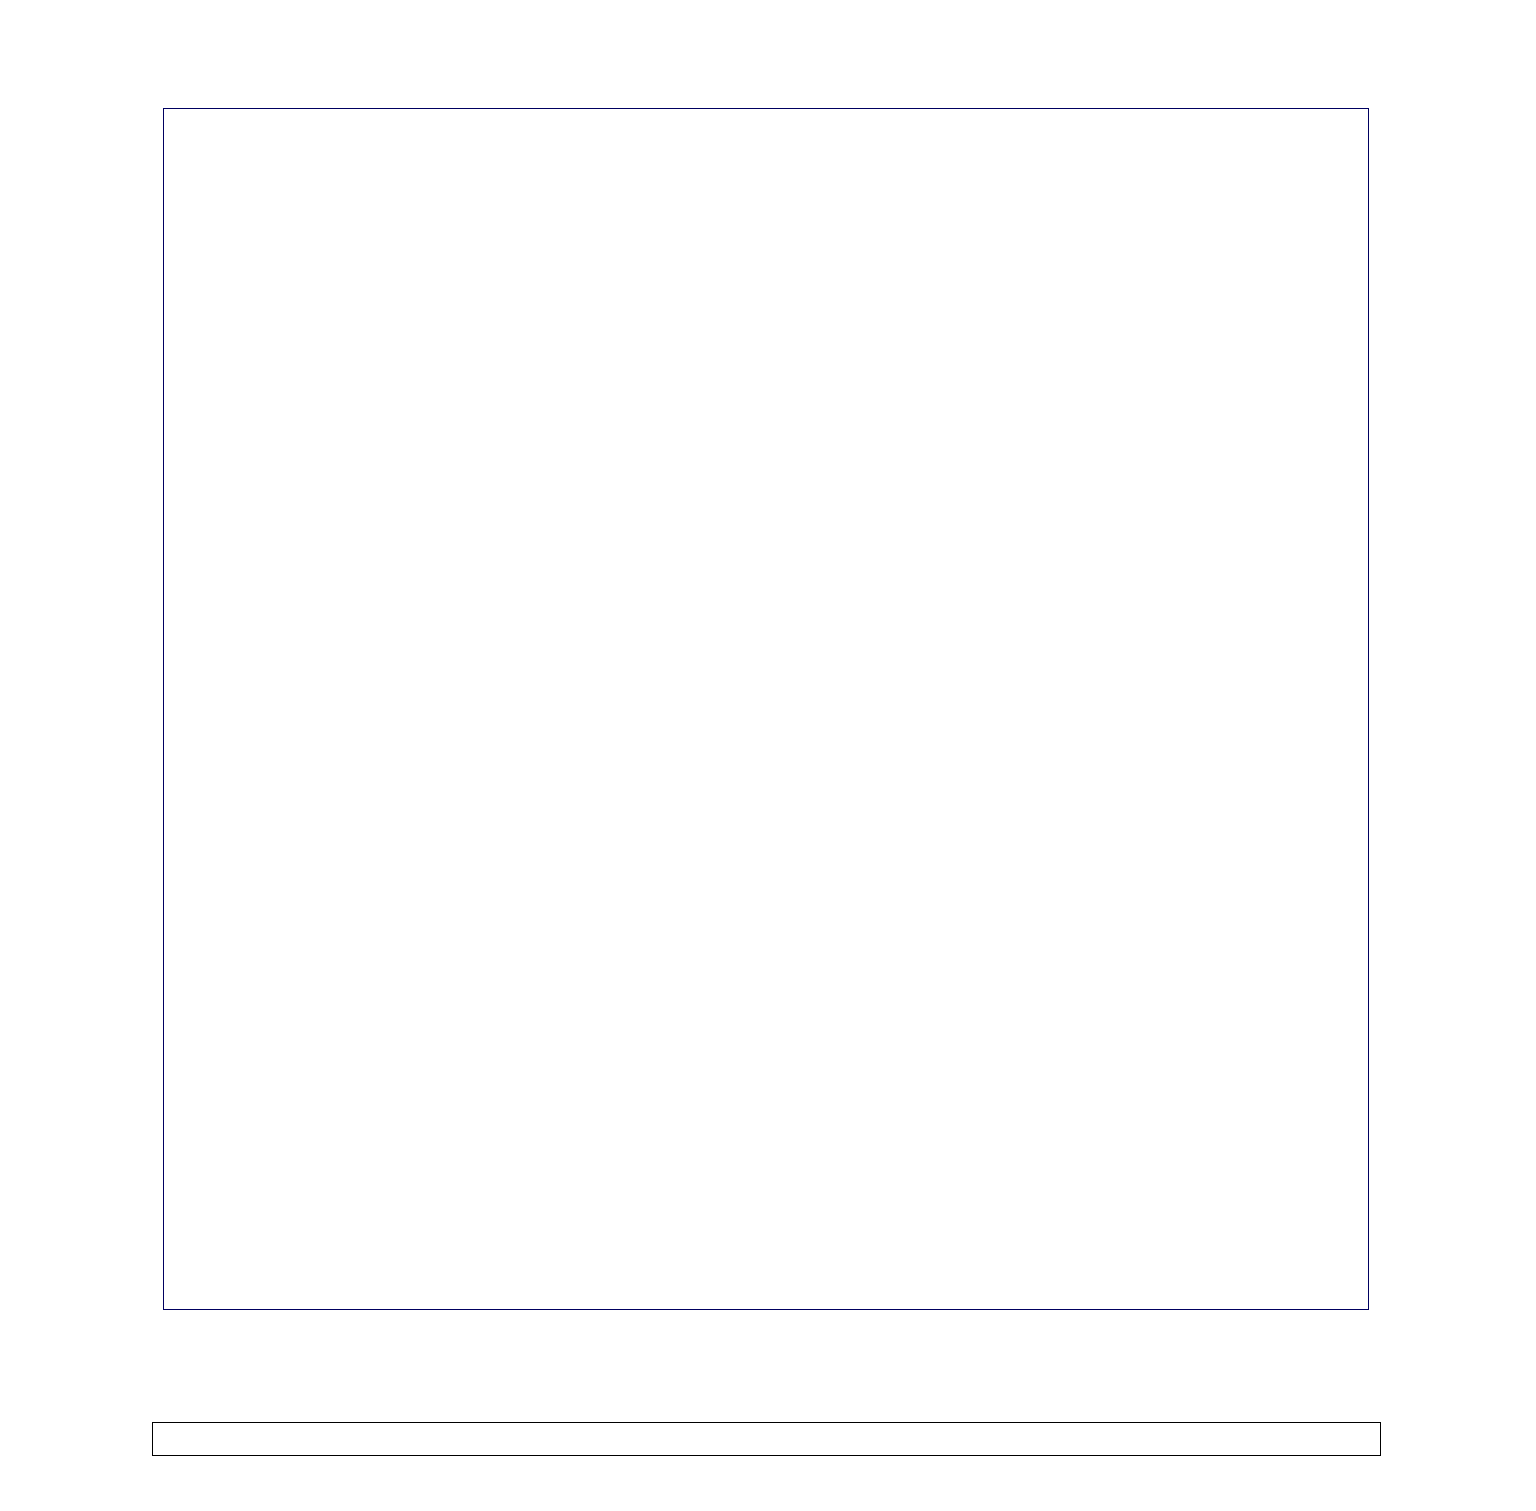 This screenshot has width=1536, height=1511. I want to click on edge-artifact-line, so click(1360, 164).